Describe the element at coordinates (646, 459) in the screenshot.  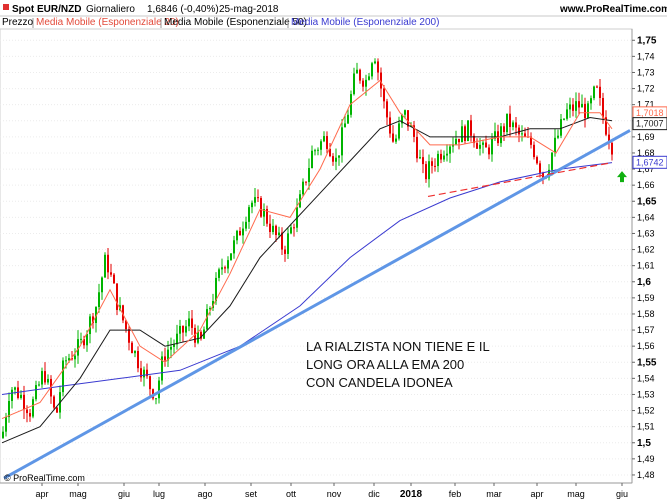
I see `y-tick-label: 1,49` at that location.